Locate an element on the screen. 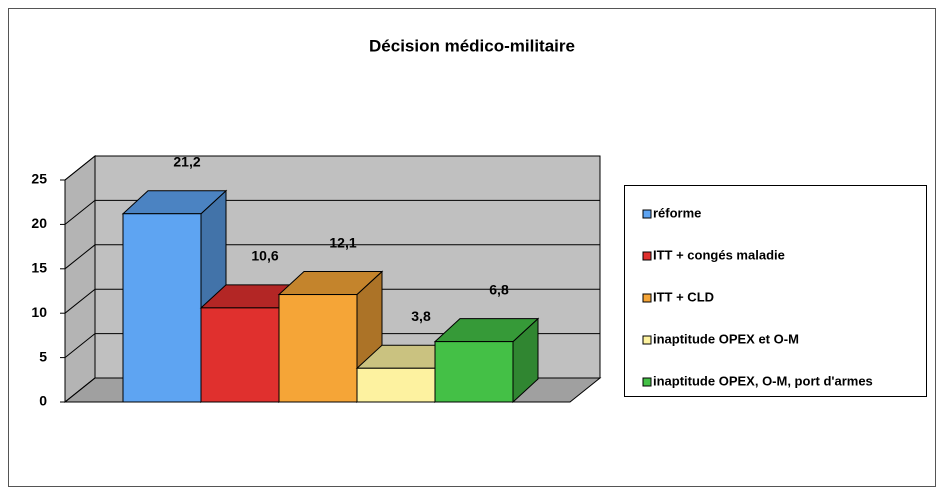  value-label: 3,8 is located at coordinates (421, 316).